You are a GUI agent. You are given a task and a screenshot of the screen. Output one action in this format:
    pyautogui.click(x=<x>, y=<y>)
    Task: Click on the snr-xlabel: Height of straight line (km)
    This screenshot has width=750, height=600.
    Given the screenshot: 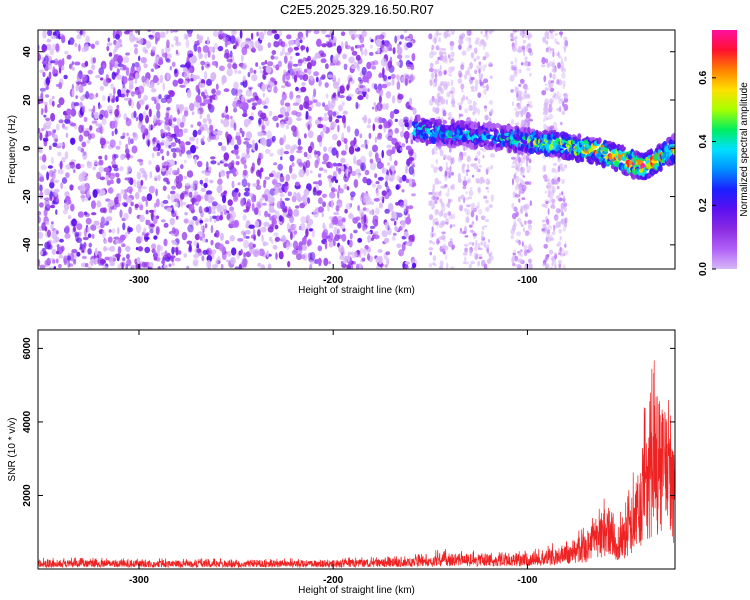 What is the action you would take?
    pyautogui.click(x=356, y=590)
    